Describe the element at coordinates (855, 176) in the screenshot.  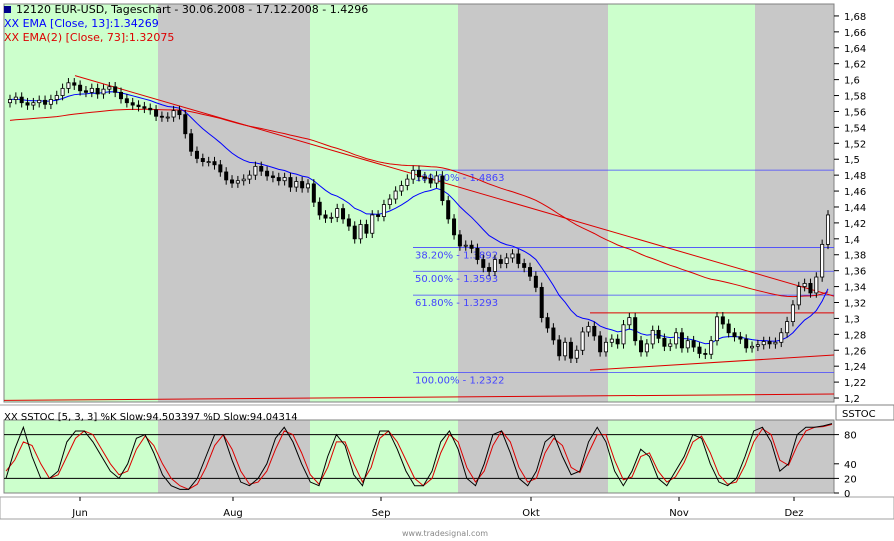
I see `y-tick-label: 1,48` at that location.